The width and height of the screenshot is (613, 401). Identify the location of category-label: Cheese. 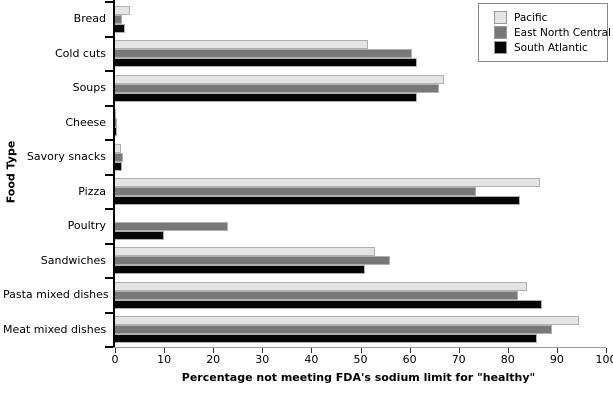
(85, 122).